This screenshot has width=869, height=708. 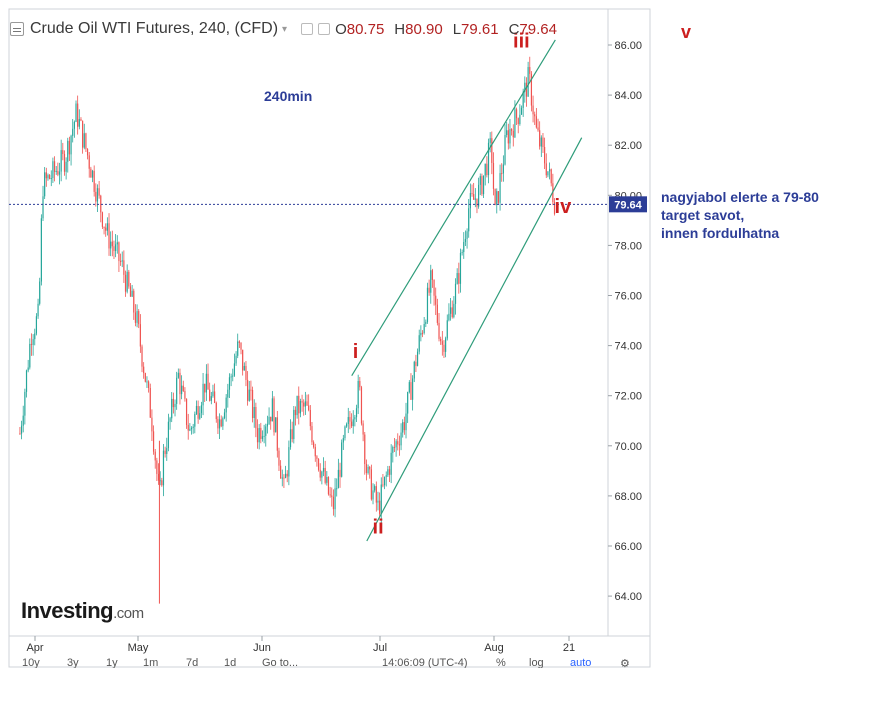 What do you see at coordinates (494, 648) in the screenshot?
I see `x-tick-label: Aug` at bounding box center [494, 648].